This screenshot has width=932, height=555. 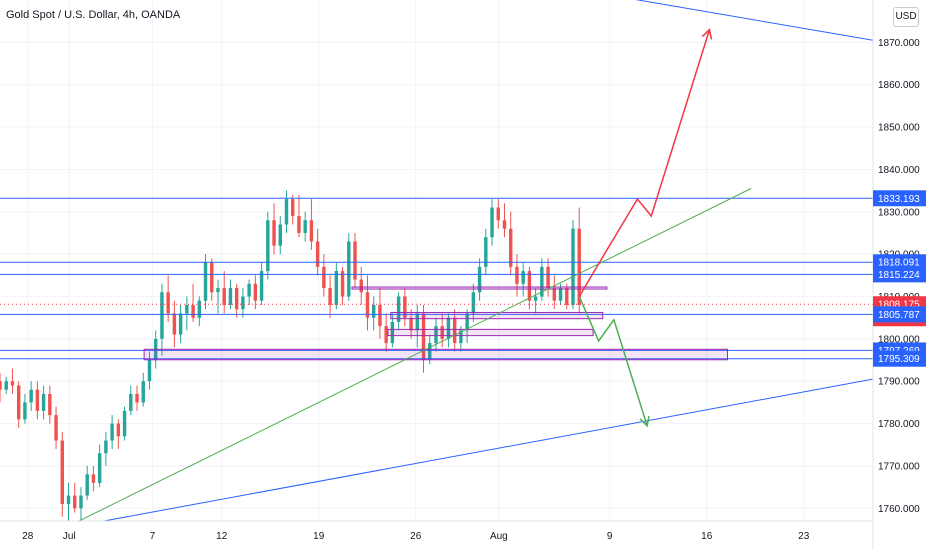 What do you see at coordinates (899, 382) in the screenshot?
I see `price-tick-label: 1790.000` at bounding box center [899, 382].